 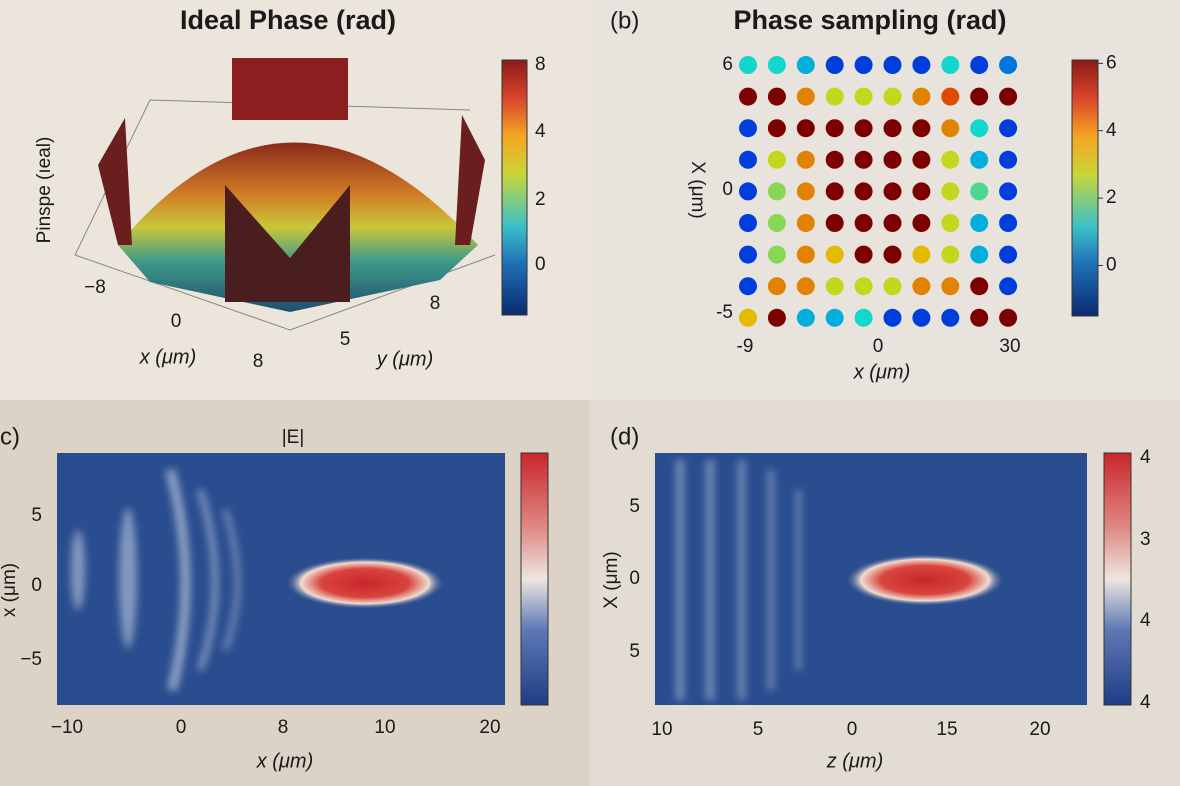 I want to click on colorbar-tick-label: 0, so click(x=1111, y=264).